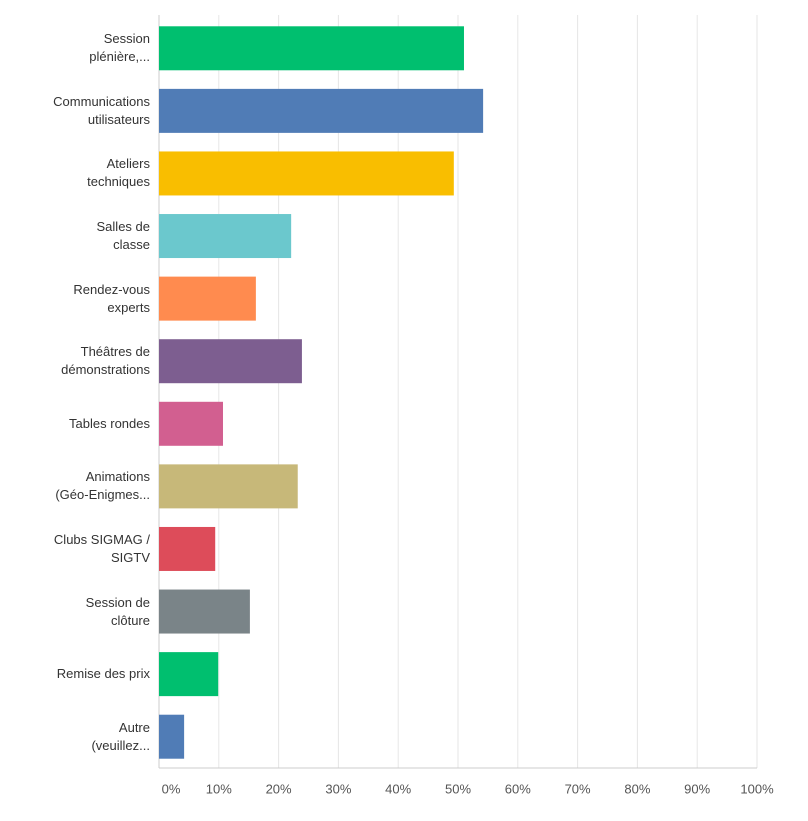 The width and height of the screenshot is (808, 821). What do you see at coordinates (279, 788) in the screenshot?
I see `x-tick-label: 20%` at bounding box center [279, 788].